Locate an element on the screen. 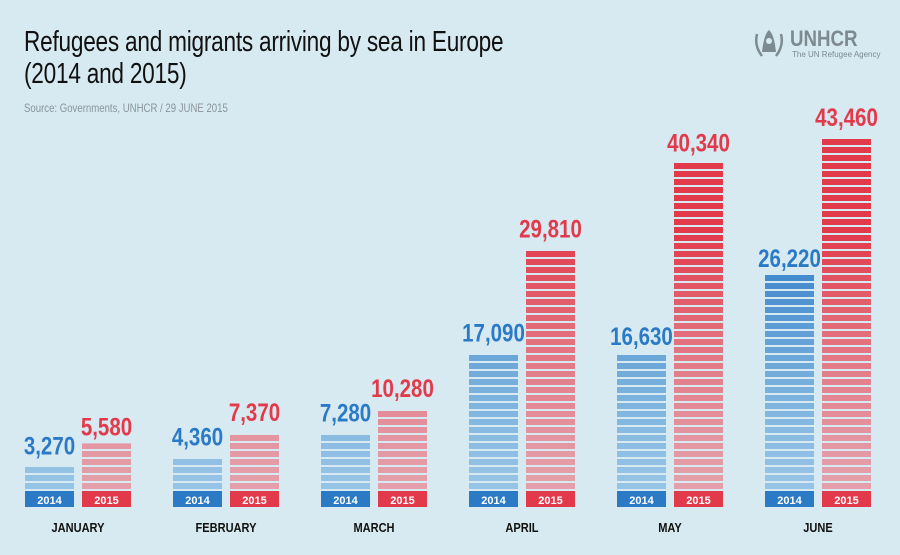 The image size is (900, 555). bar-2014-june is located at coordinates (789, 382).